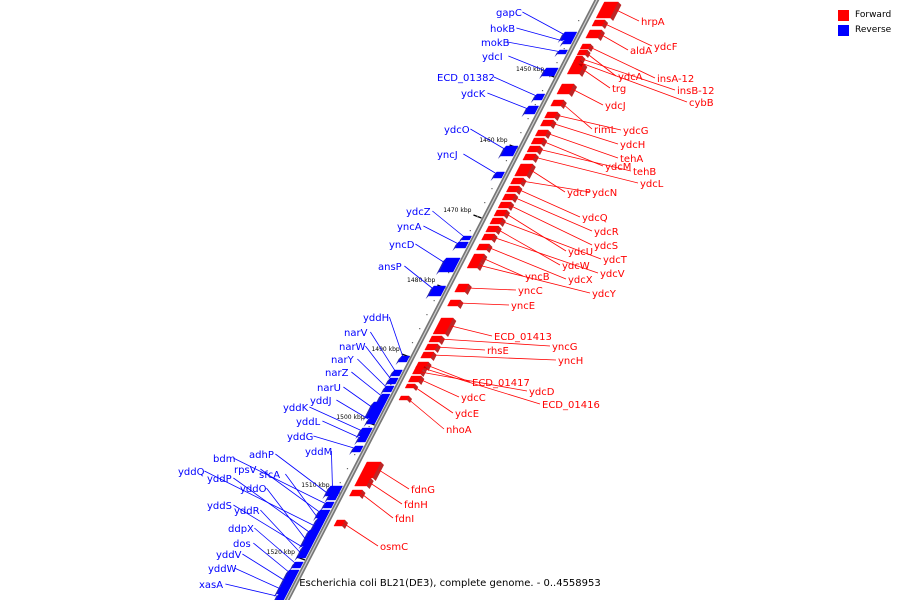 The width and height of the screenshot is (900, 600). Describe the element at coordinates (502, 29) in the screenshot. I see `reverse-gene-label: hokB` at that location.